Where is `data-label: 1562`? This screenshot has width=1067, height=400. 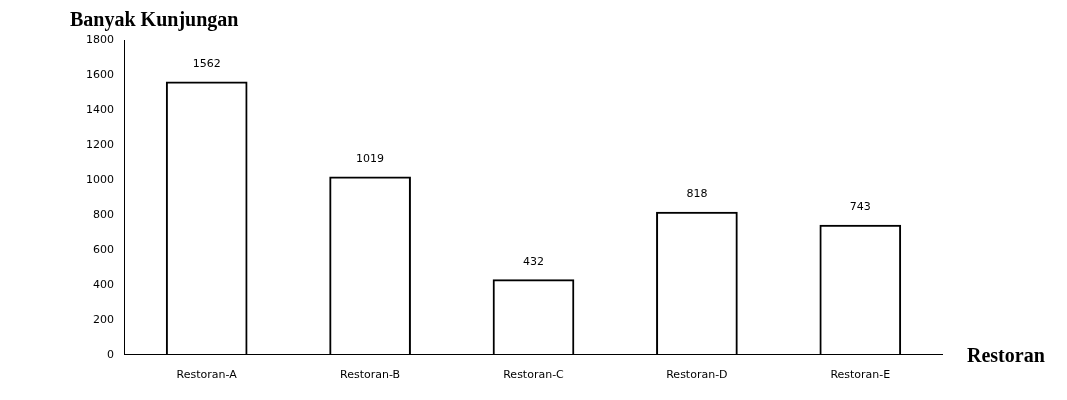 data-label: 1562 is located at coordinates (206, 63).